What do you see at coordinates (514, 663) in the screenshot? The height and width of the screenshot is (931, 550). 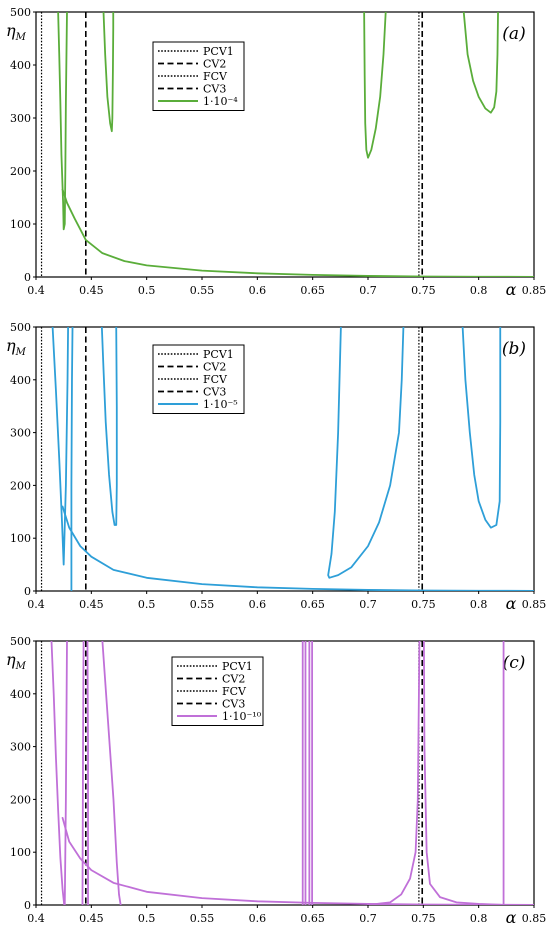 I see `panel-label: (c)` at bounding box center [514, 663].